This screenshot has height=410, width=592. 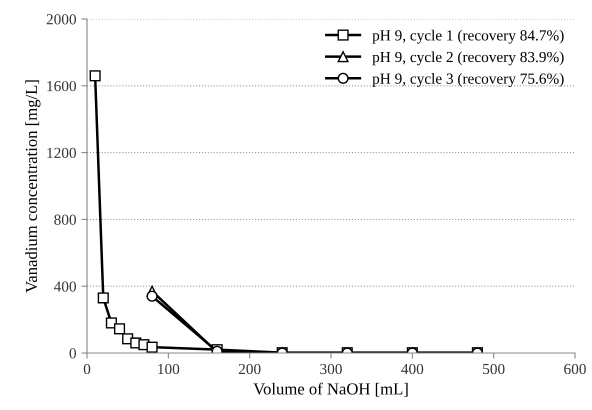 I want to click on x-tick-label: 400, so click(x=412, y=369).